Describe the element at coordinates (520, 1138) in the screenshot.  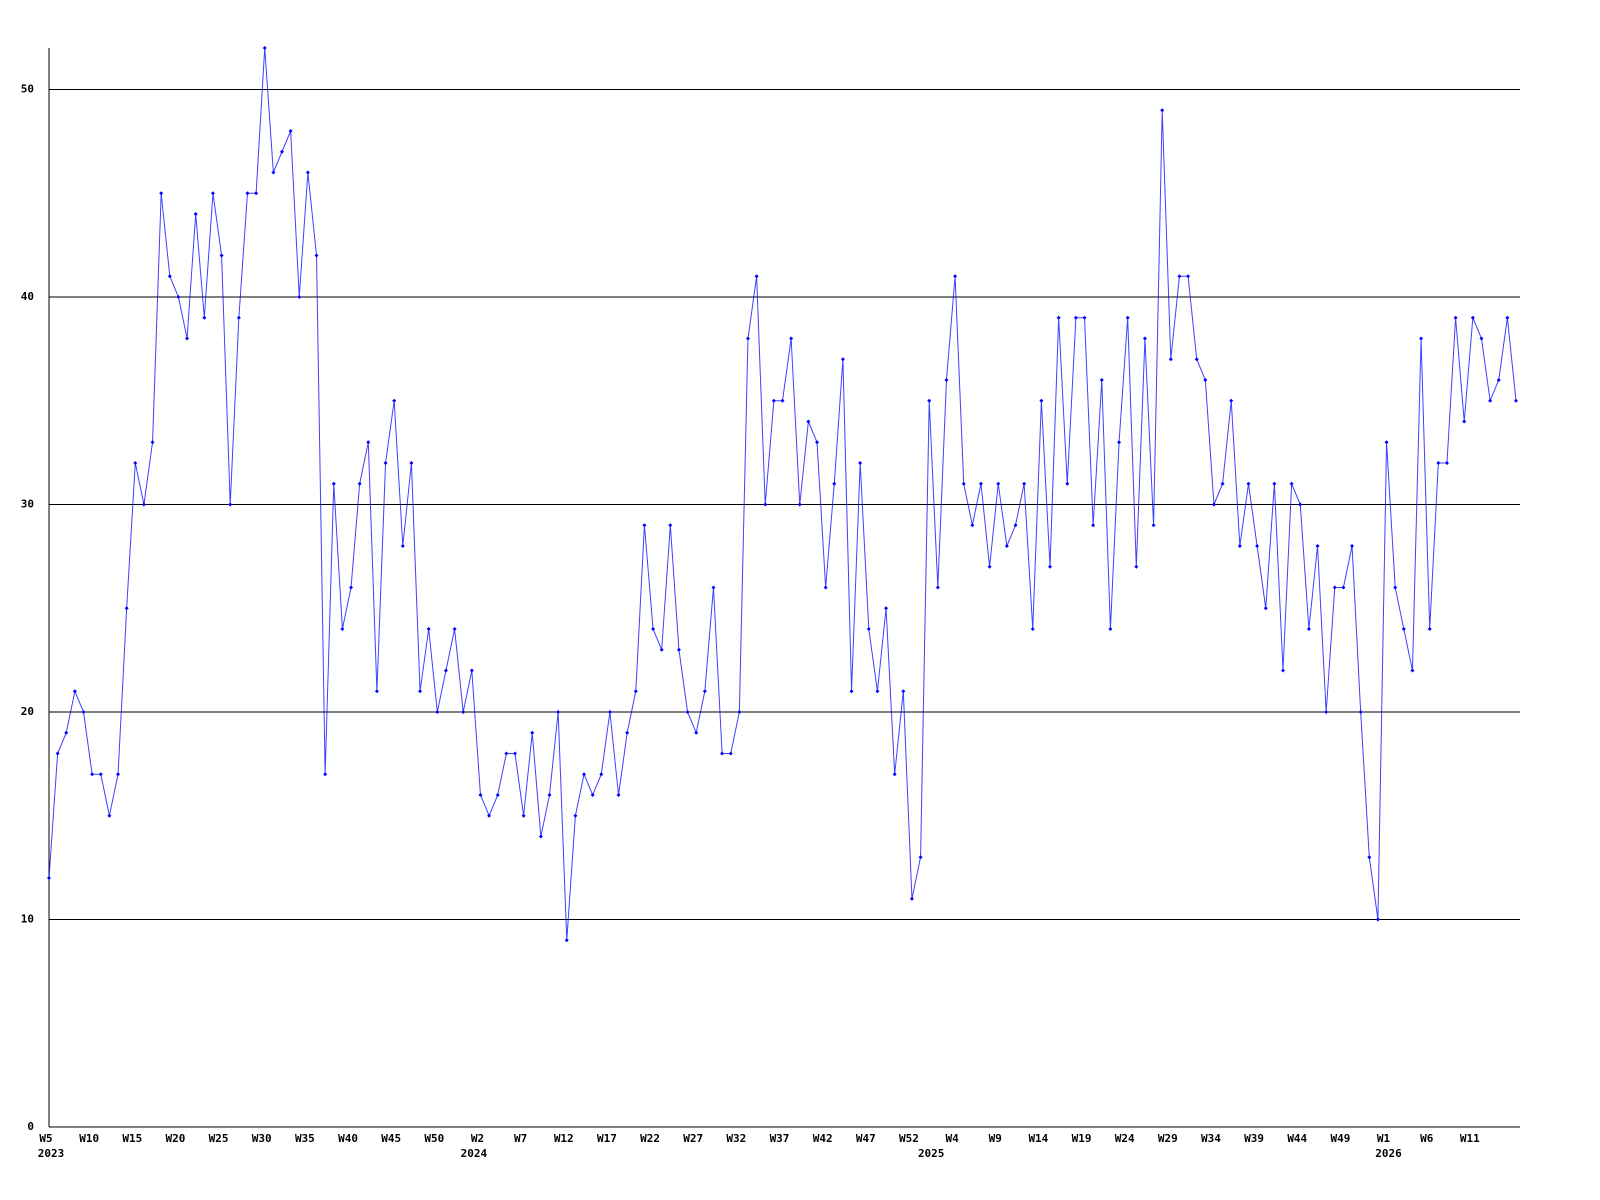
I see `x-tick-label: W7` at that location.